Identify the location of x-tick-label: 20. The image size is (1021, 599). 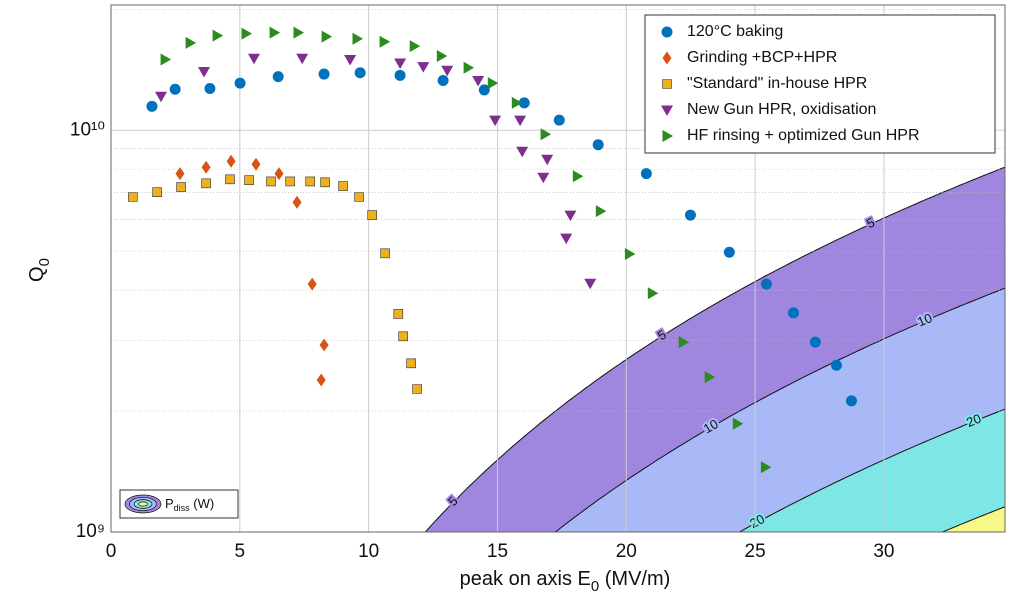
(626, 551).